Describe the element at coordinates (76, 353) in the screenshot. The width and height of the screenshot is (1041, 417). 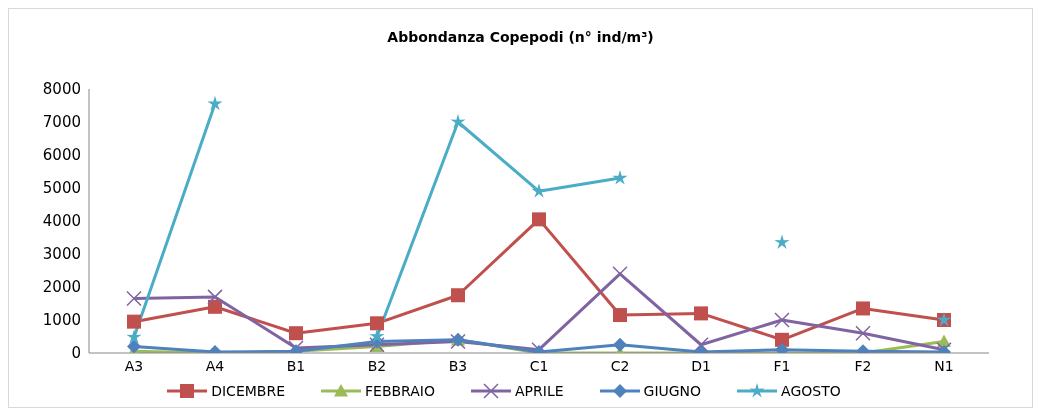
I see `y-tick-label: 0` at that location.